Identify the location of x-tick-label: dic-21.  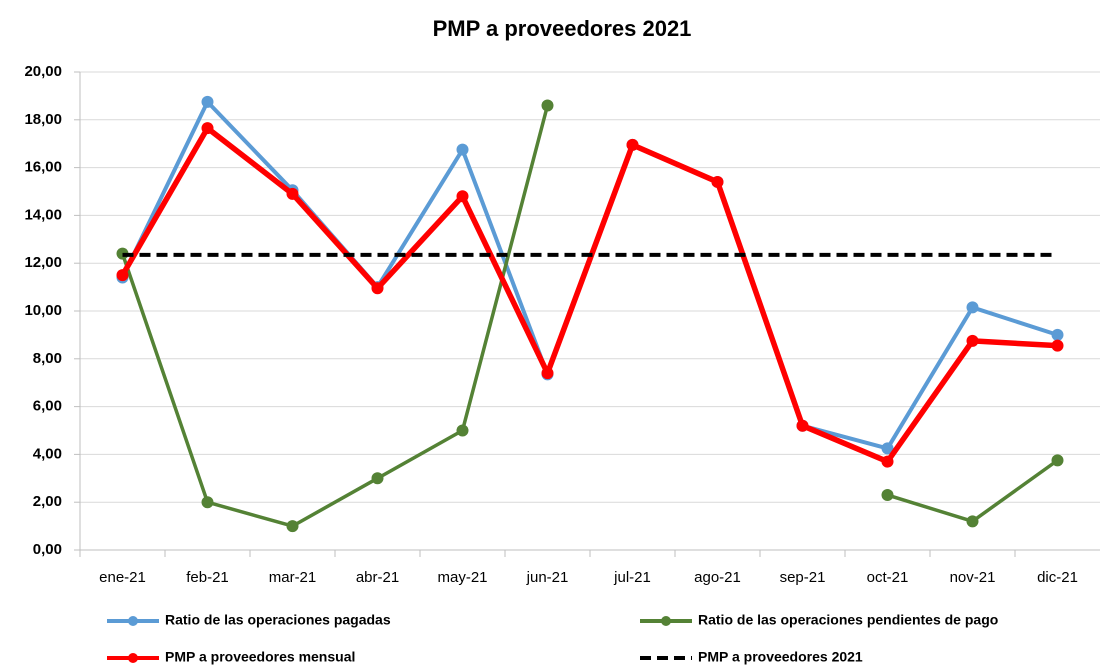
(1057, 577).